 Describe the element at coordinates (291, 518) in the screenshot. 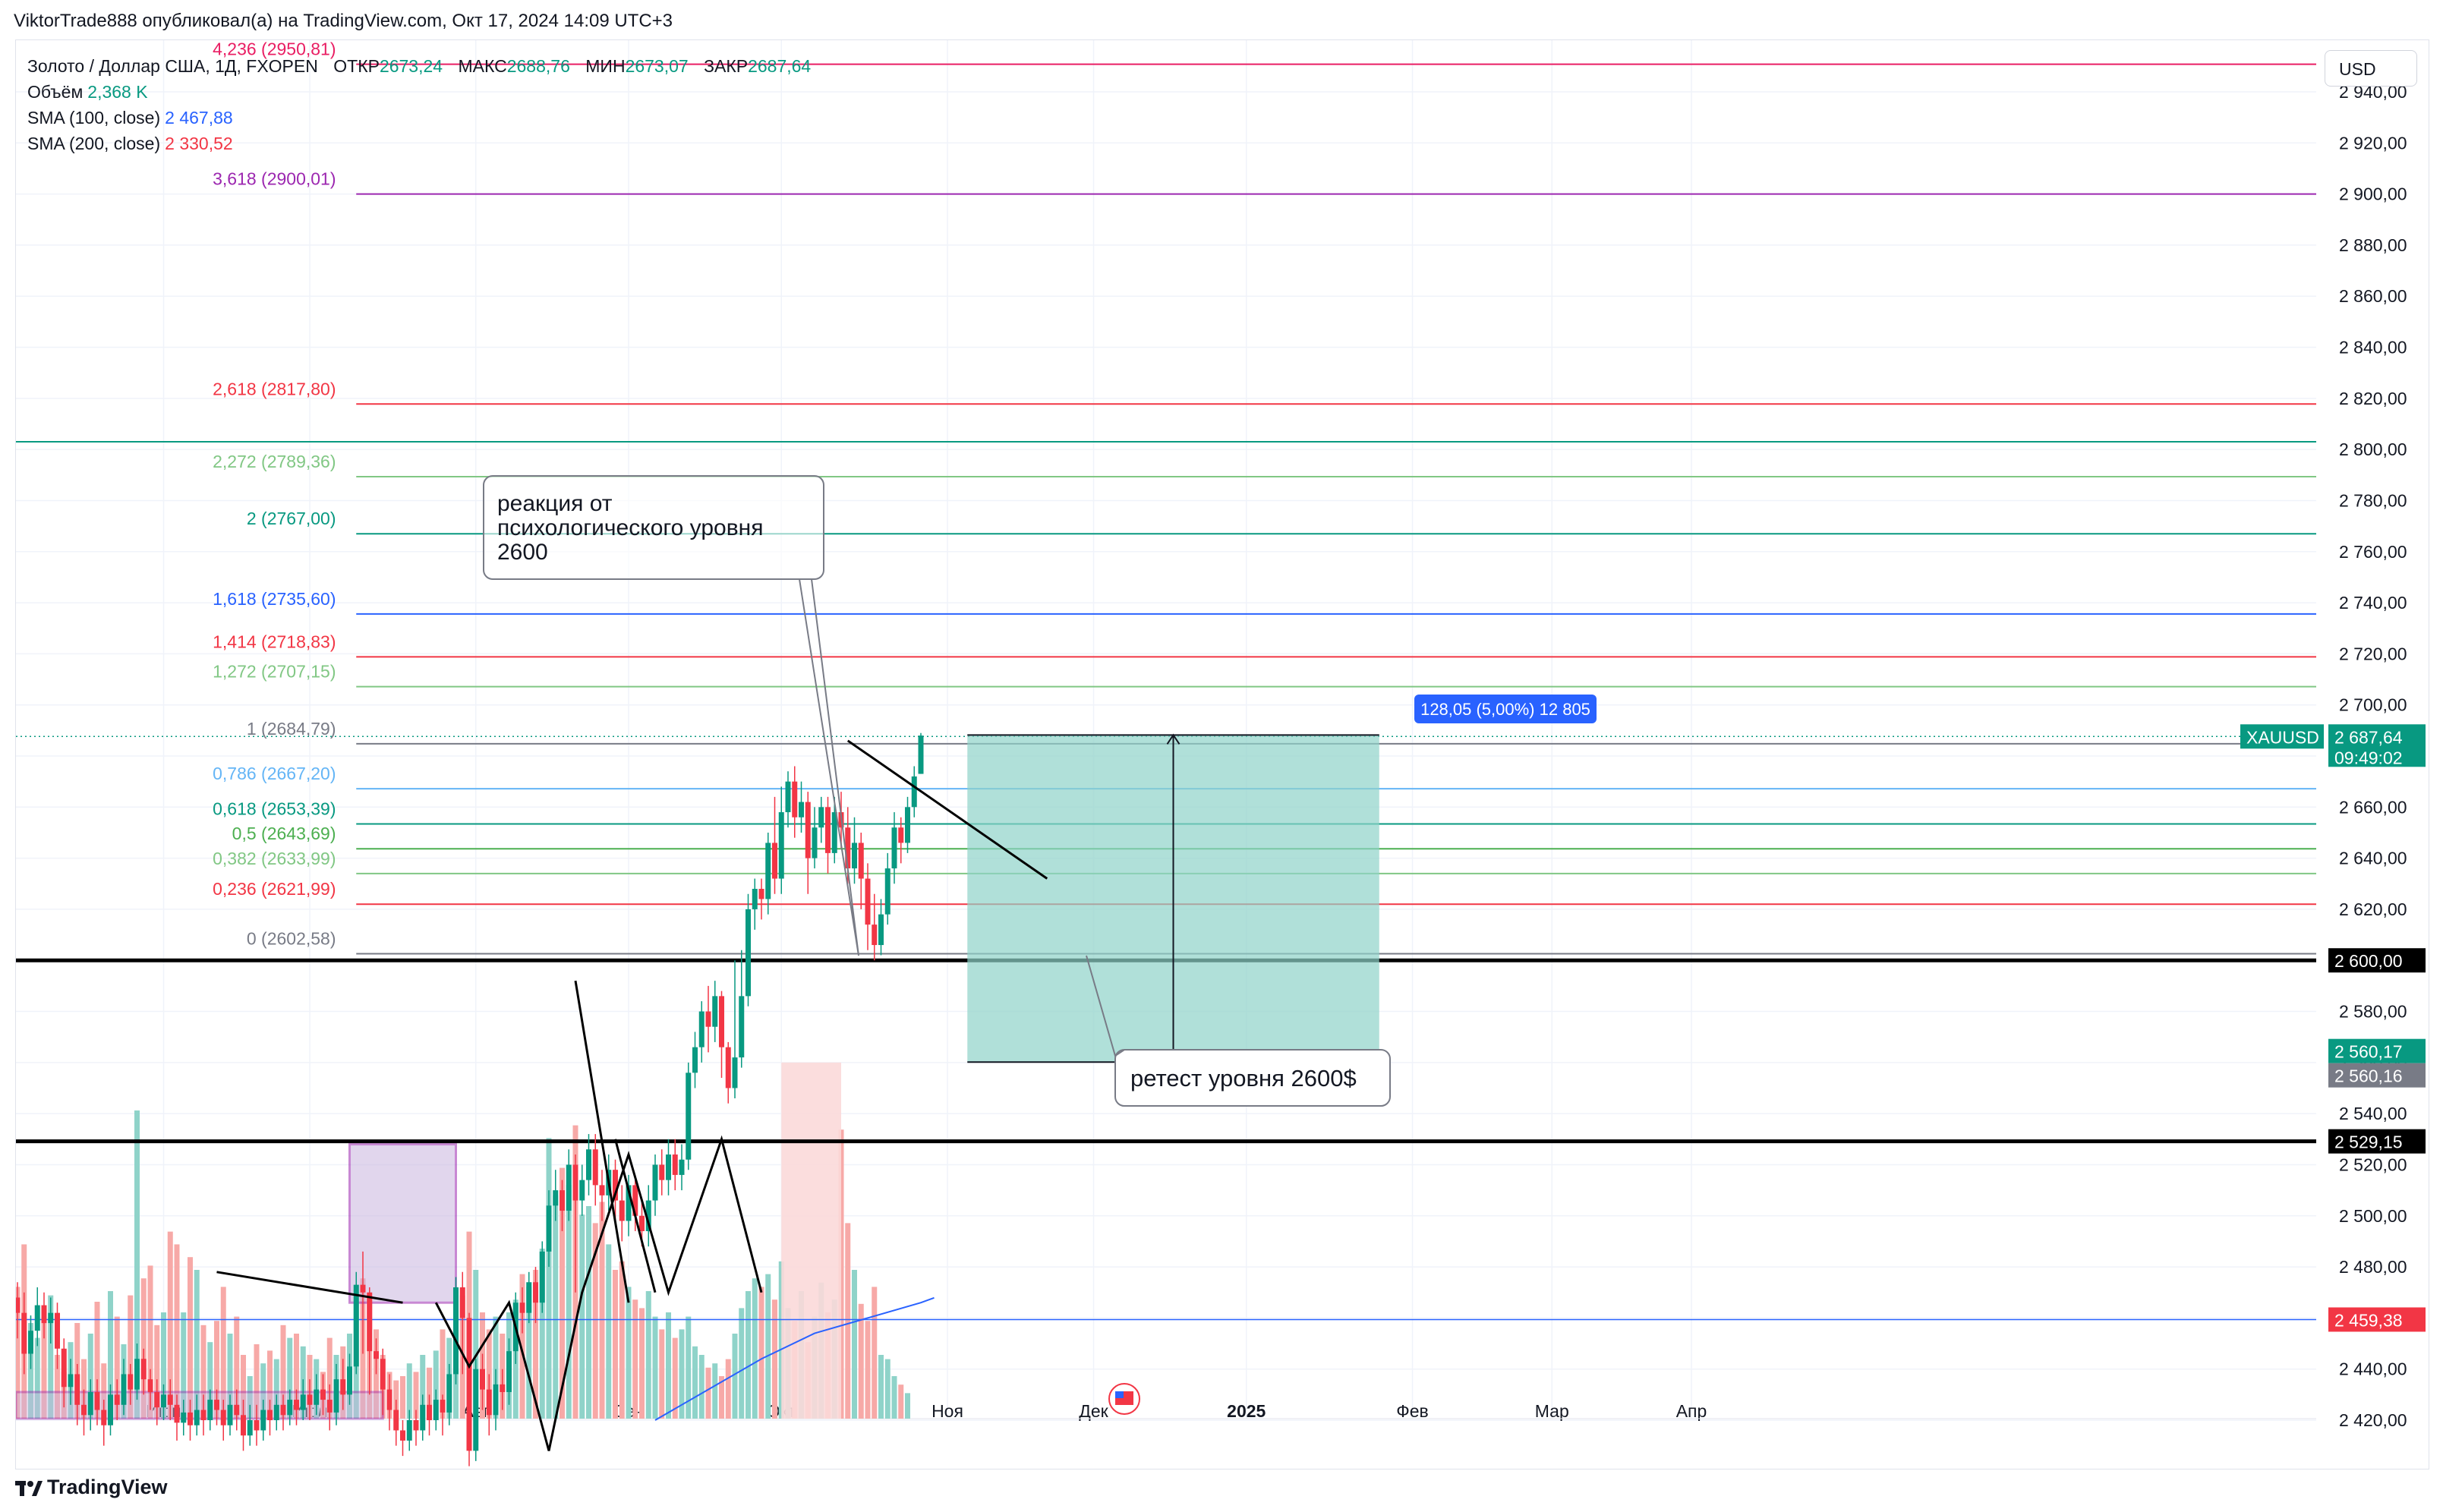

I see `fib-level-label: 2 (2767,00)` at that location.